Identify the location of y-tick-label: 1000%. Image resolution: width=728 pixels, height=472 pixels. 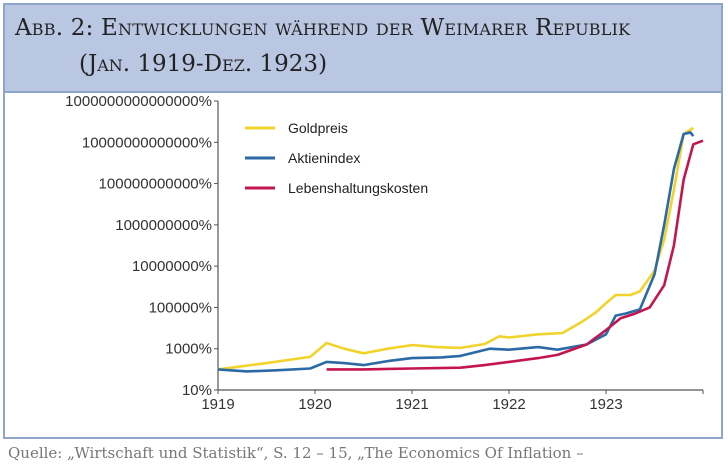
(188, 349).